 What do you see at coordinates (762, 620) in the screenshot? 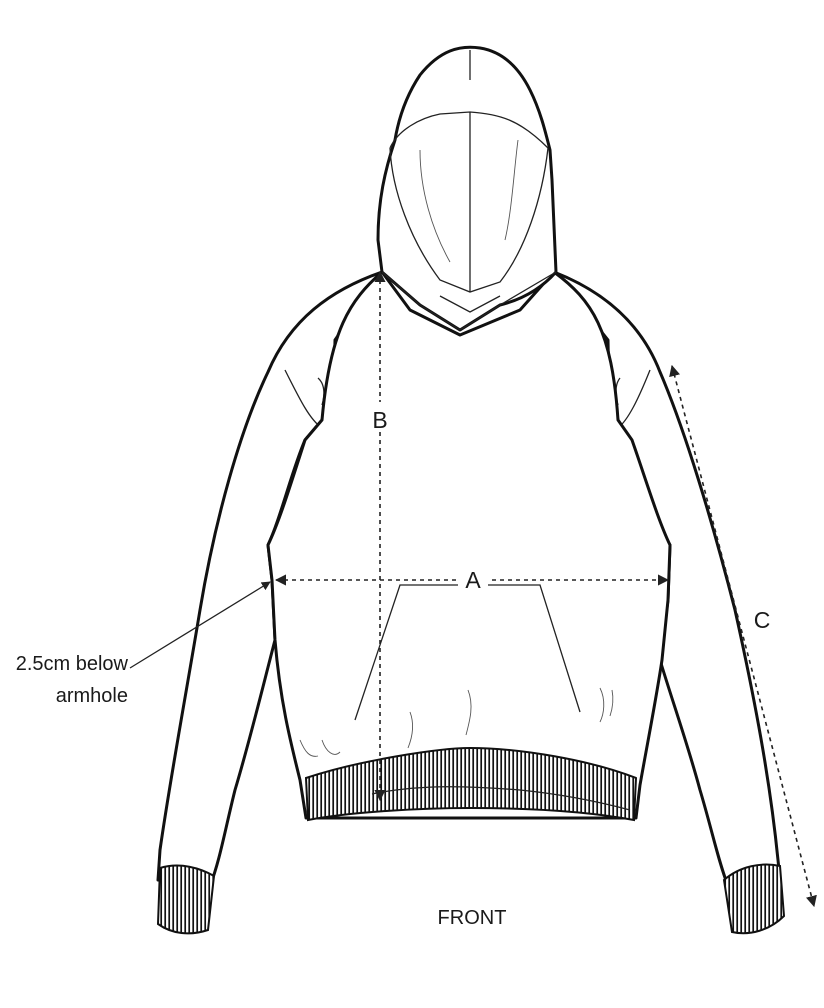
I see `measure-c-label: C` at bounding box center [762, 620].